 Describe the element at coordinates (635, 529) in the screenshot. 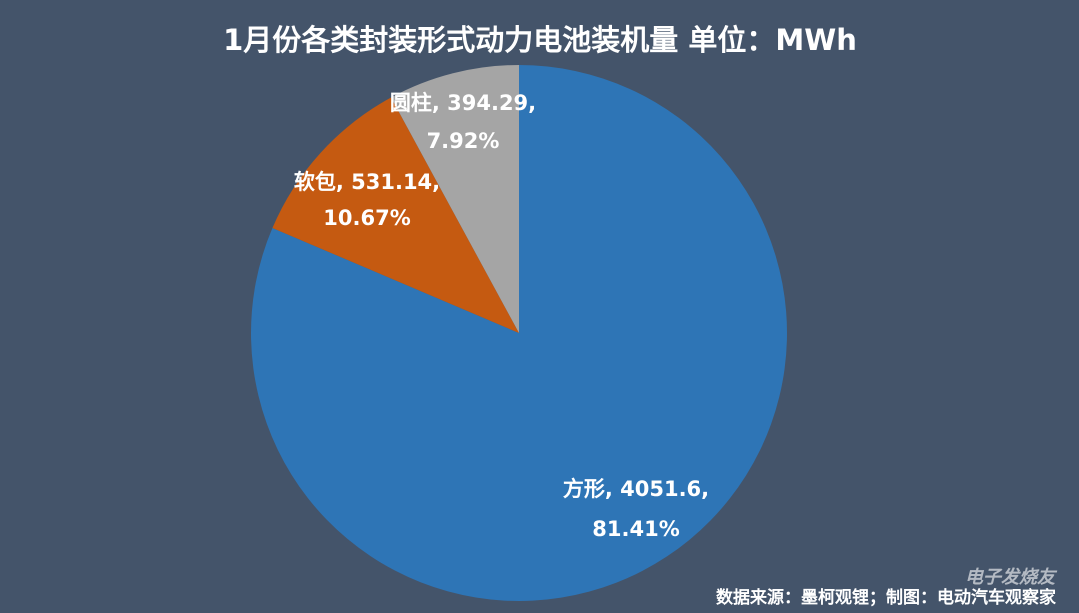

I see `data-label: 81.41%` at that location.